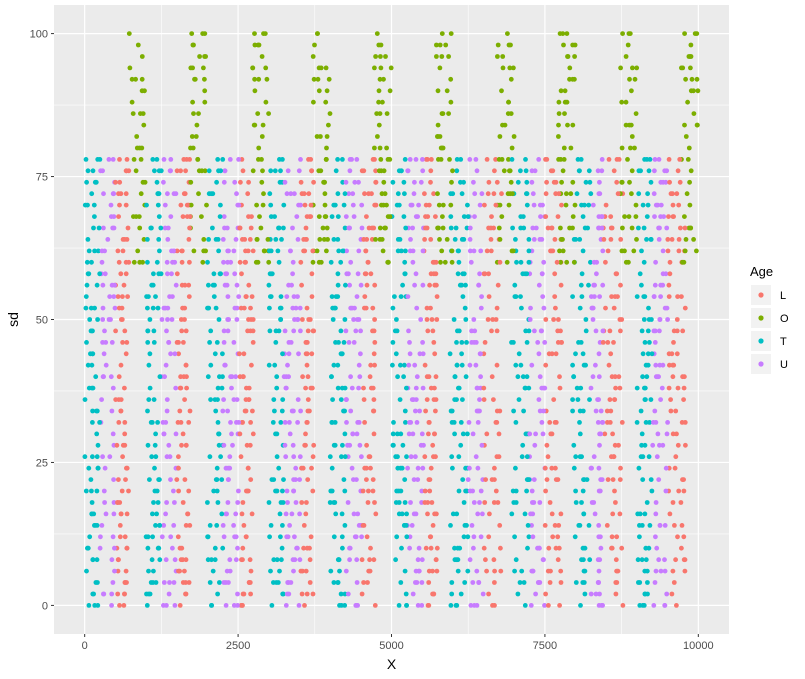  I want to click on legend-label-u: U, so click(784, 365).